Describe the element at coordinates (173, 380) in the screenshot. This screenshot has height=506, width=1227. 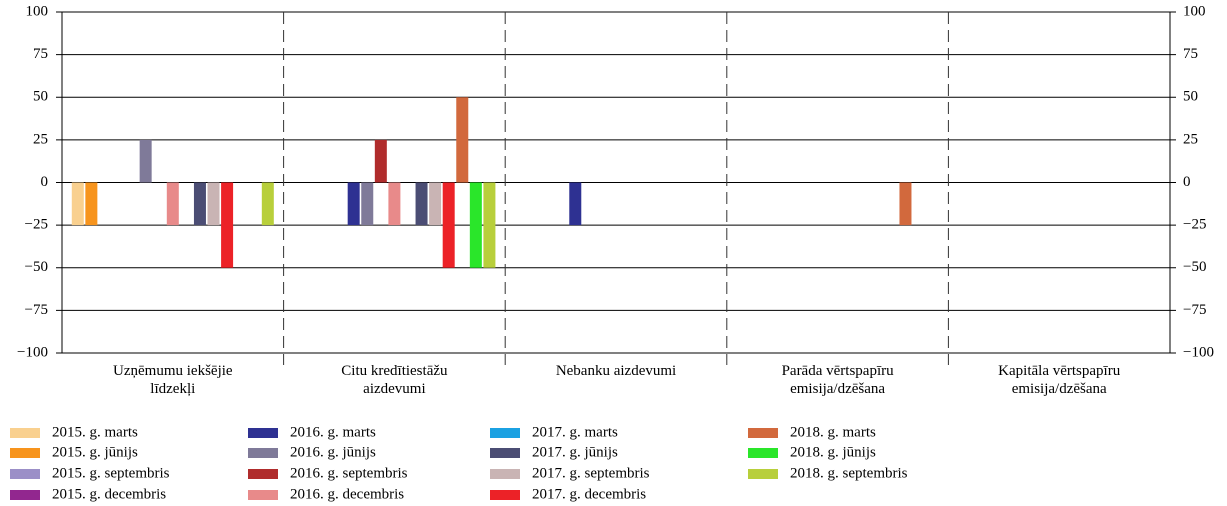
I see `x-tick-label: Uzņēmumu iekšējie līdzekļi` at that location.